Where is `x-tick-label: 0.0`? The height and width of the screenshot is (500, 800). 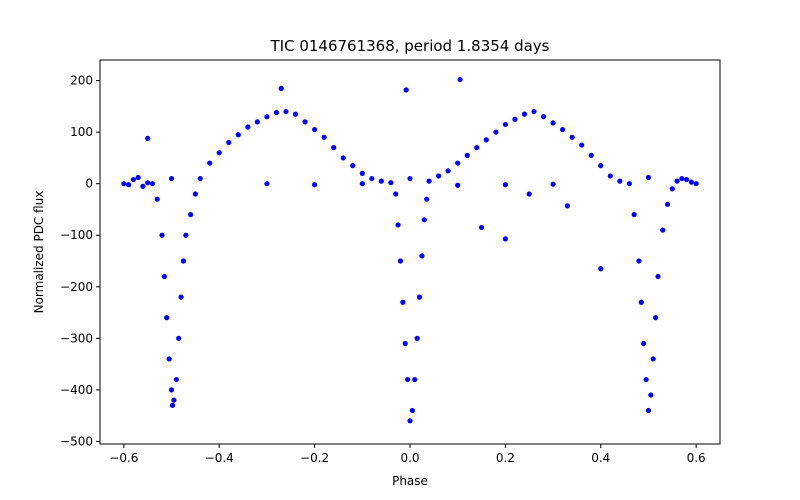
x-tick-label: 0.0 is located at coordinates (409, 458).